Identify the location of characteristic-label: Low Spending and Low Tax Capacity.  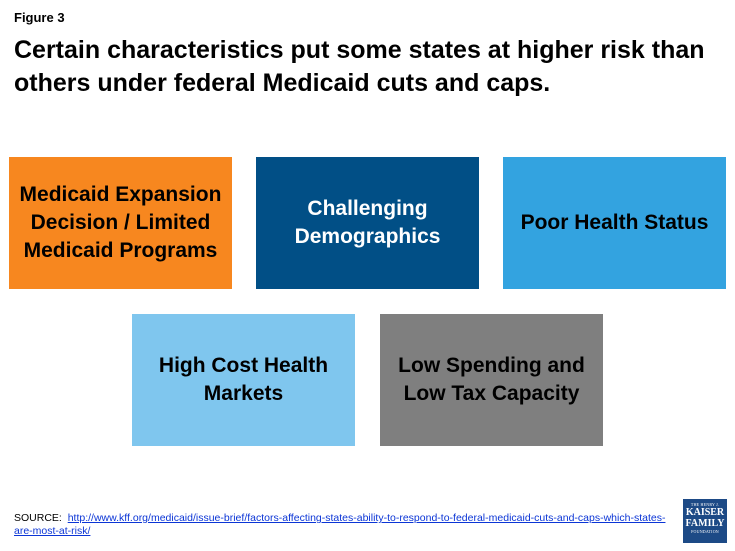
(491, 379).